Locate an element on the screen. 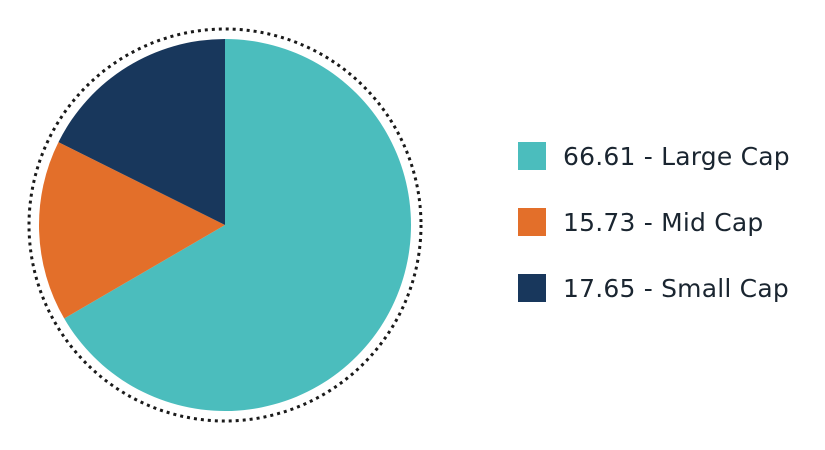 This screenshot has height=450, width=825. legend-swatch-small-cap is located at coordinates (532, 288).